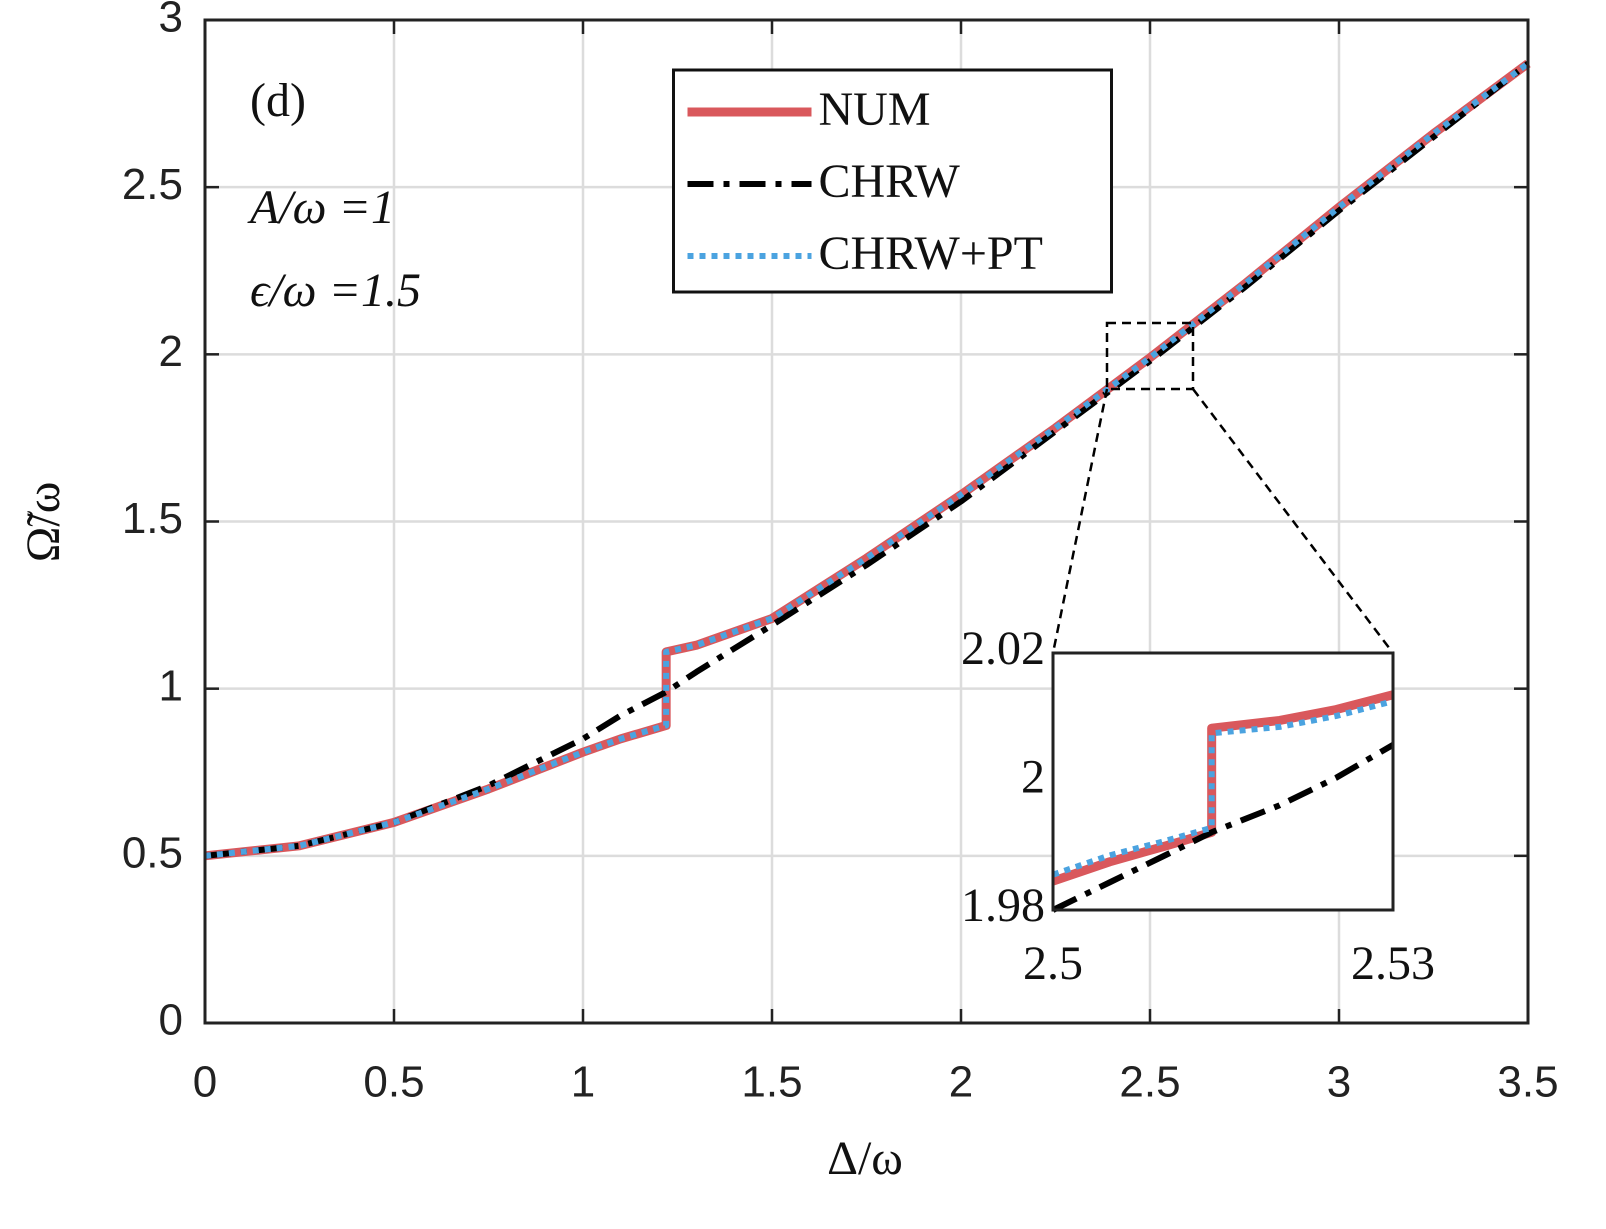 The image size is (1606, 1229). I want to click on x-tick-label: 0.5, so click(393, 1082).